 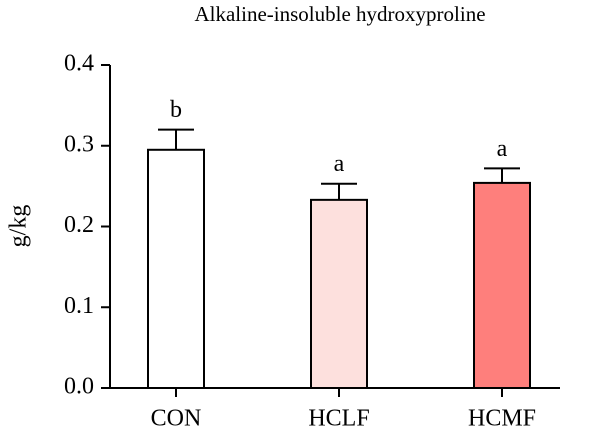 I want to click on x-tick-label: HCLF, so click(x=338, y=419).